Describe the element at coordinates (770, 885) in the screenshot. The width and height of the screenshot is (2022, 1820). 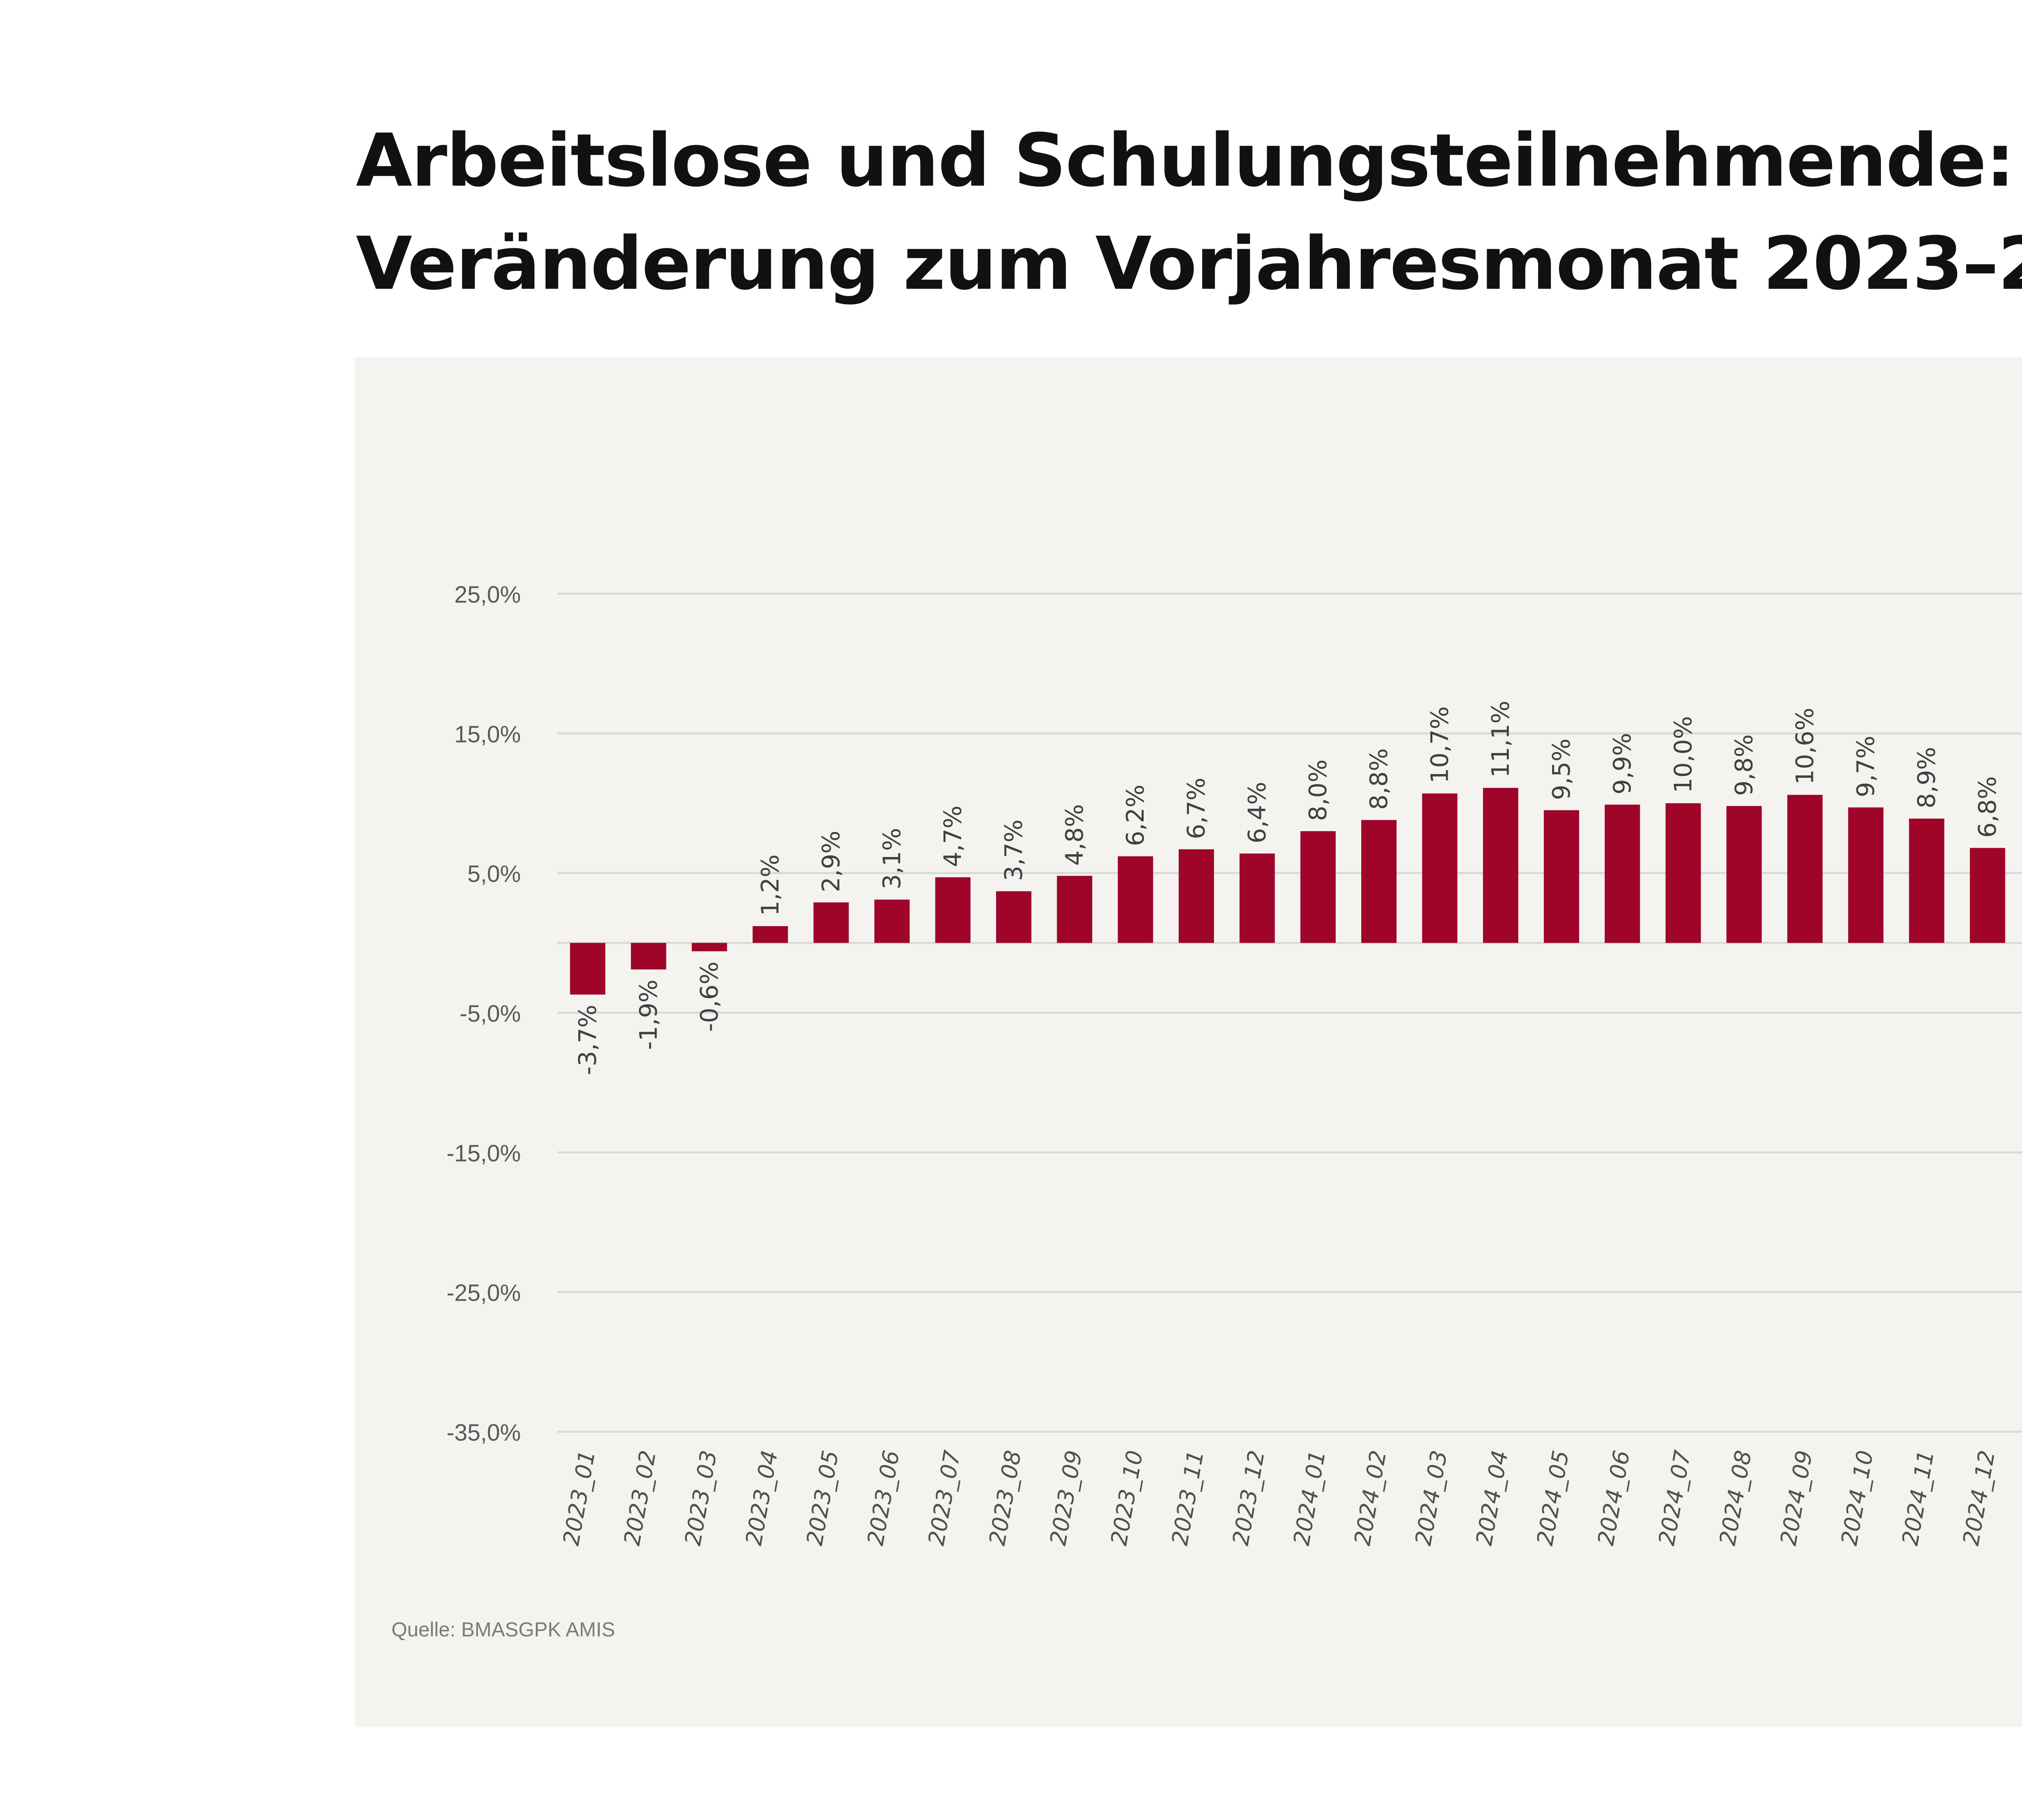
I see `data-label: 1,2%` at that location.